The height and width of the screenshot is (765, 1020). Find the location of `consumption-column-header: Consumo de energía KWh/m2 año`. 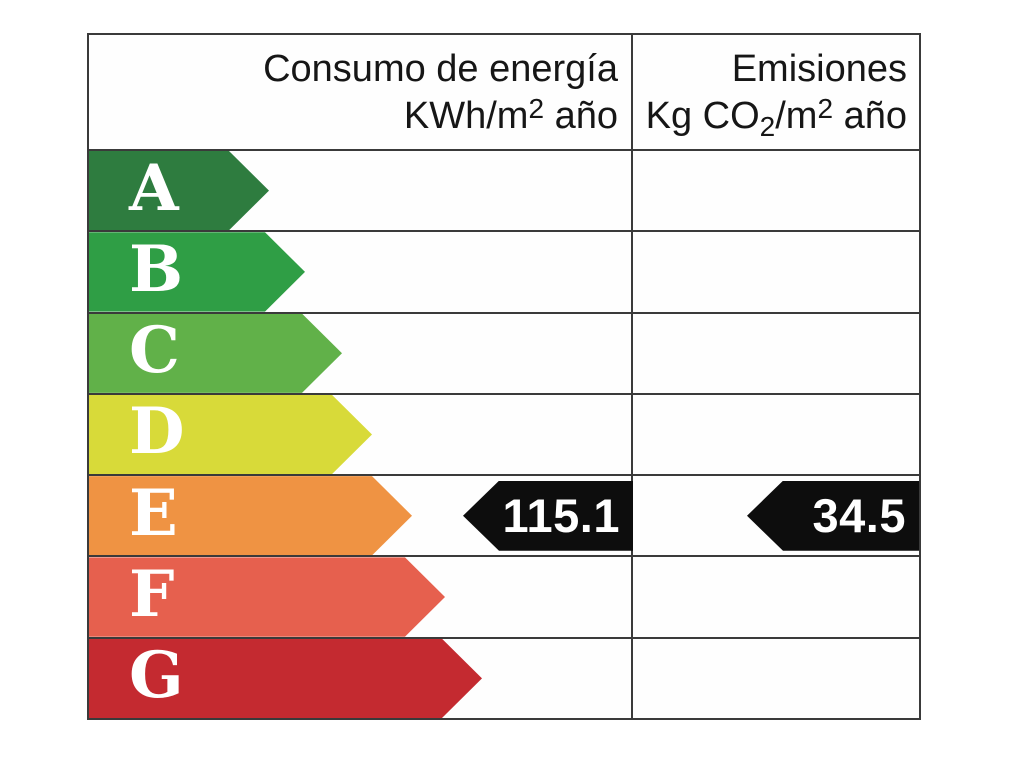

consumption-column-header: Consumo de energía KWh/m2 año is located at coordinates (361, 92).